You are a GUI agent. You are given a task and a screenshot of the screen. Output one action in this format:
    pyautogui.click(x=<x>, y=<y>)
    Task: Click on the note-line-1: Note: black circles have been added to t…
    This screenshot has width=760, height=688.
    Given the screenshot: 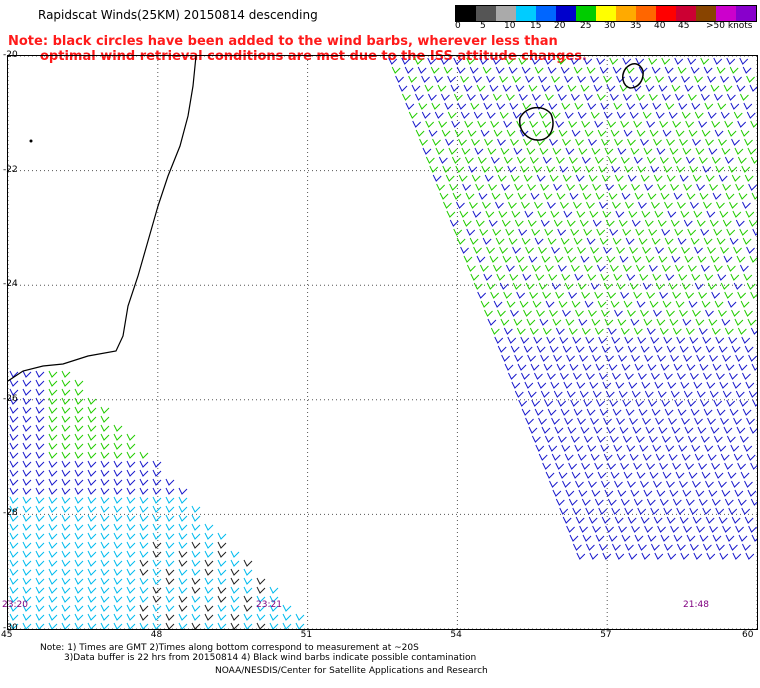 What is the action you would take?
    pyautogui.click(x=283, y=41)
    